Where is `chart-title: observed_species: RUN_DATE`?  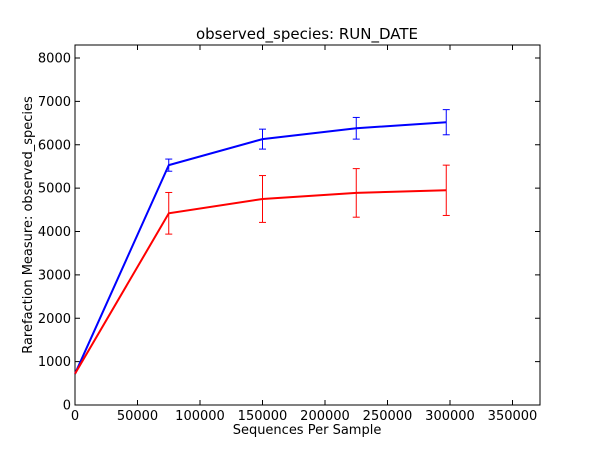
chart-title: observed_species: RUN_DATE is located at coordinates (307, 34).